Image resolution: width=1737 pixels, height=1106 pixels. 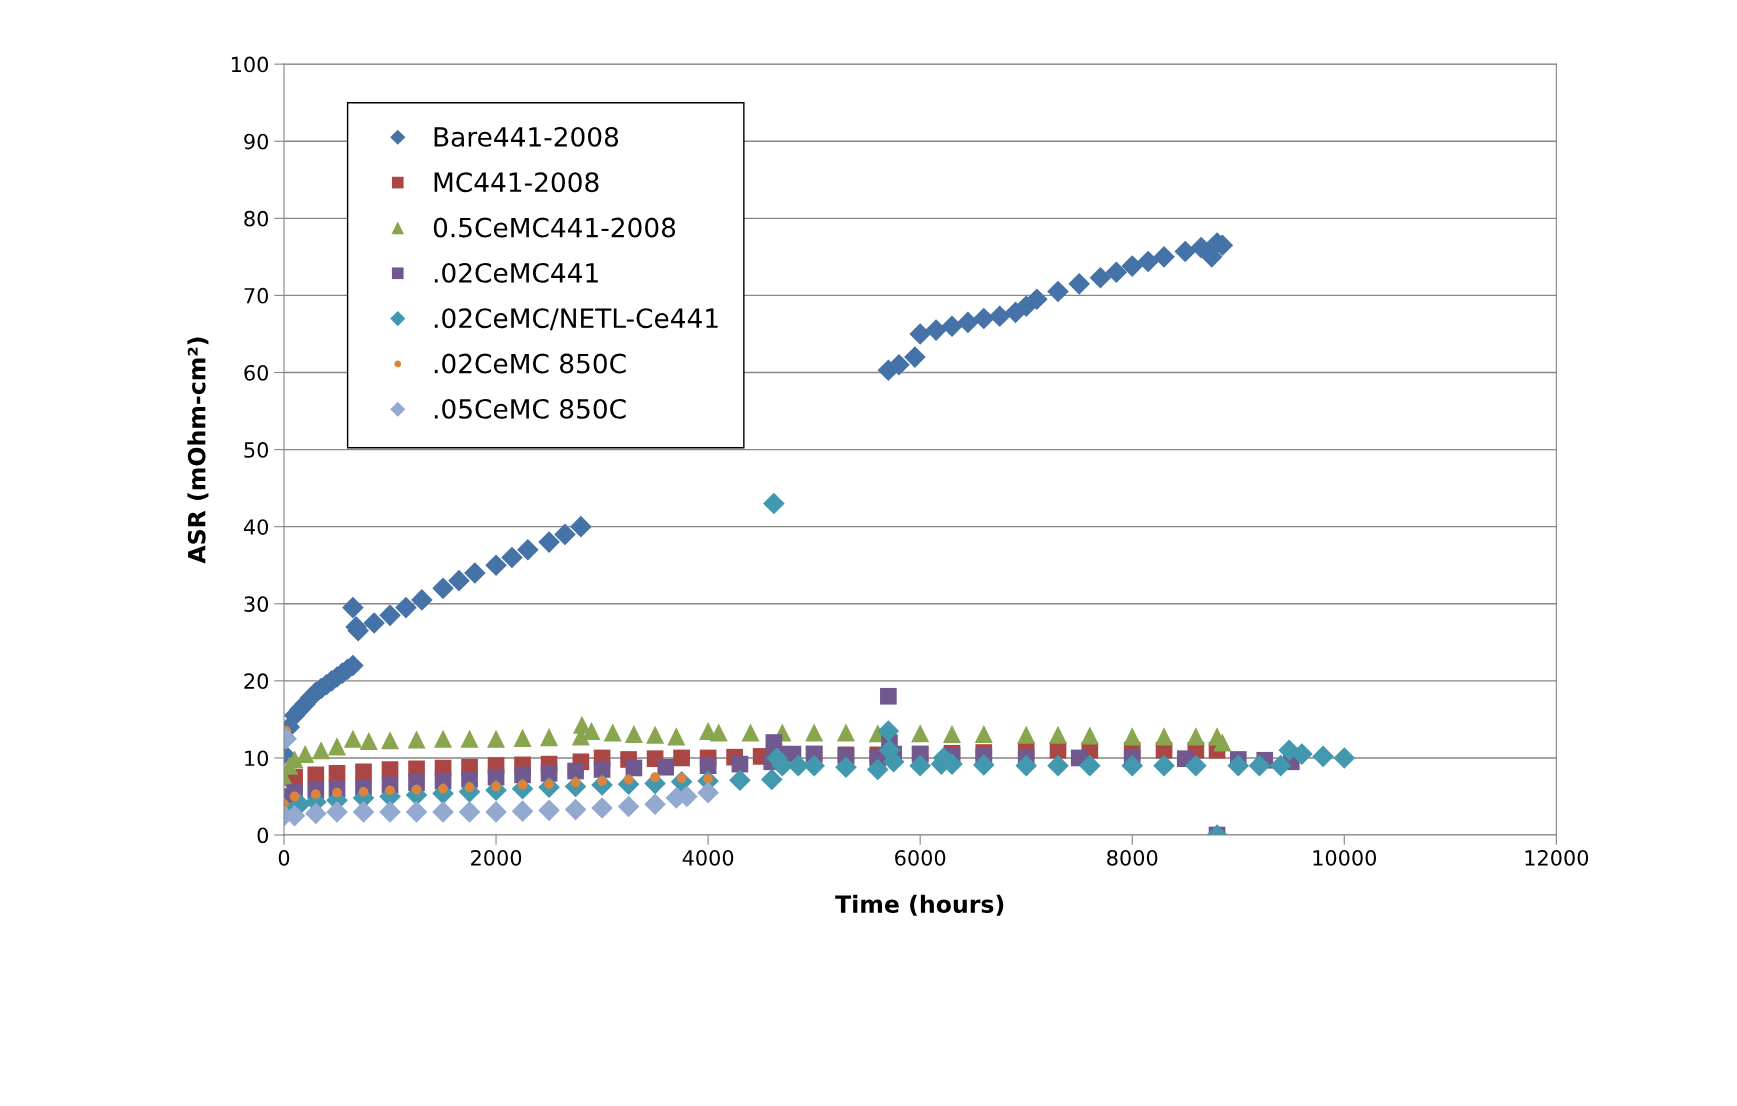 I want to click on legend-label: 0.5CeMC441-2008, so click(x=554, y=227).